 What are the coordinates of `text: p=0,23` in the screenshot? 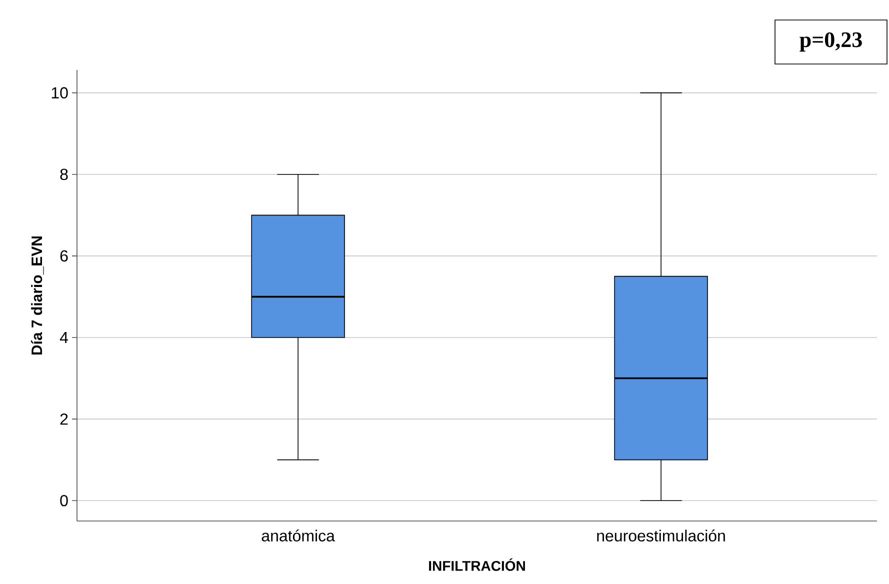 It's located at (831, 42).